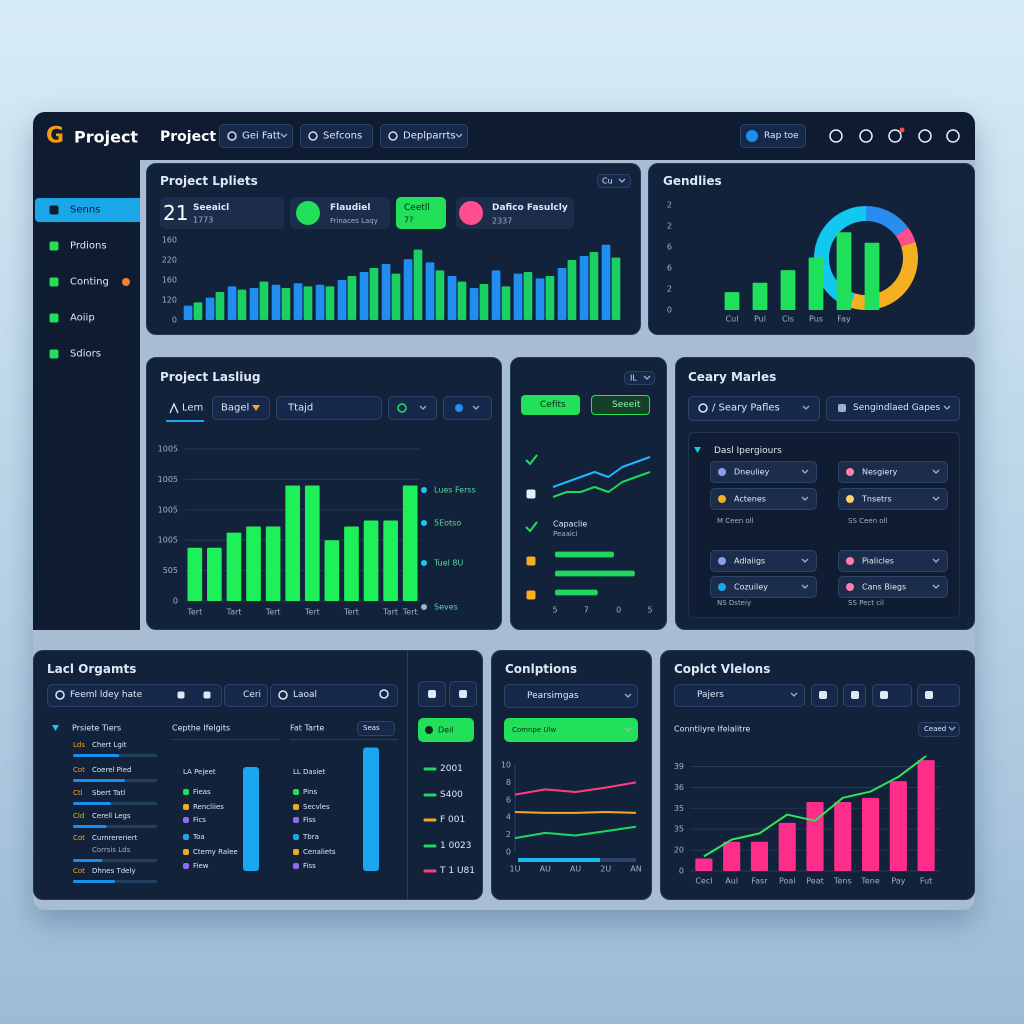 Image resolution: width=1024 pixels, height=1024 pixels. Describe the element at coordinates (884, 587) in the screenshot. I see `dropdown: Cans Biegs` at that location.